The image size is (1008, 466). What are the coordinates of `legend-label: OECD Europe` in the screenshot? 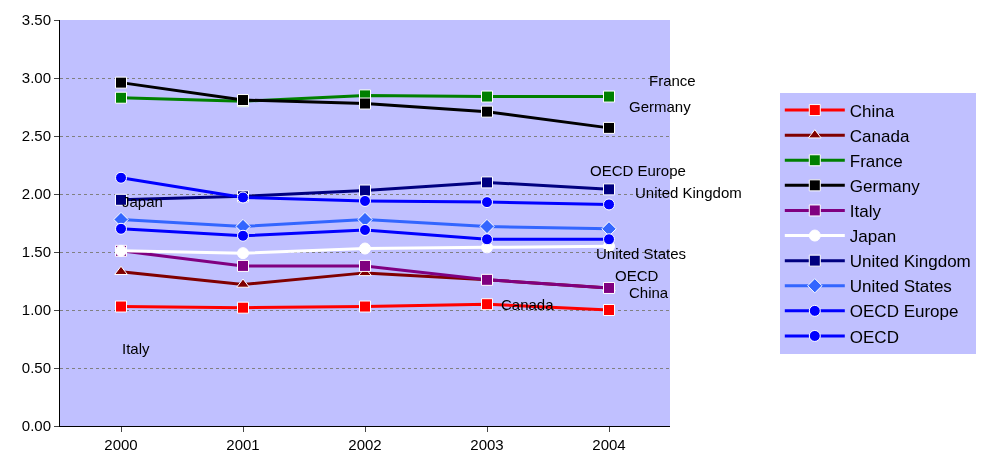 It's located at (904, 312).